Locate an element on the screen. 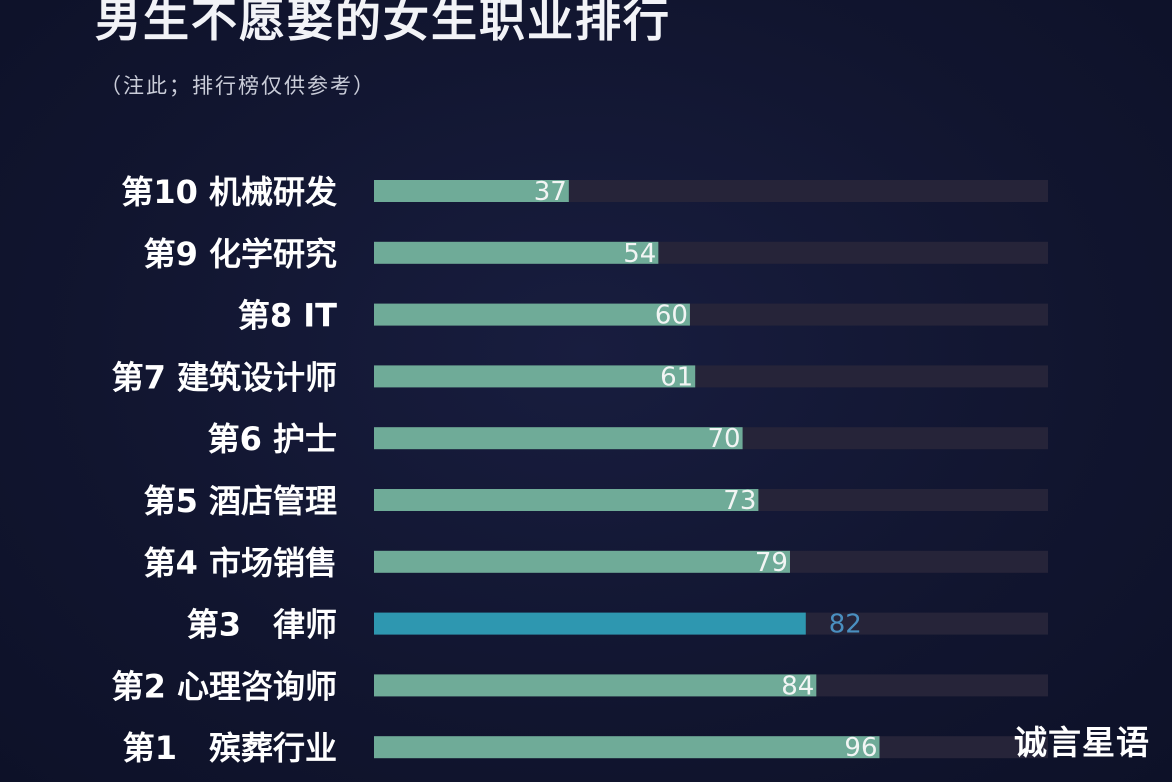 The width and height of the screenshot is (1172, 782). category-label: 第10 机械研发 is located at coordinates (229, 192).